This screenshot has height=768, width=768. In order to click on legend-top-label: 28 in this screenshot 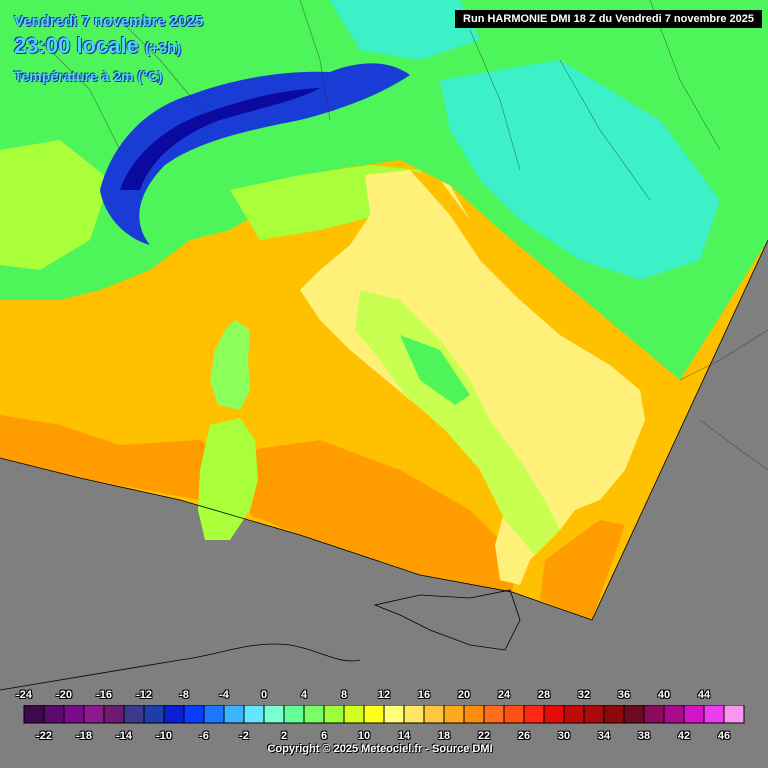, I will do `click(544, 695)`.